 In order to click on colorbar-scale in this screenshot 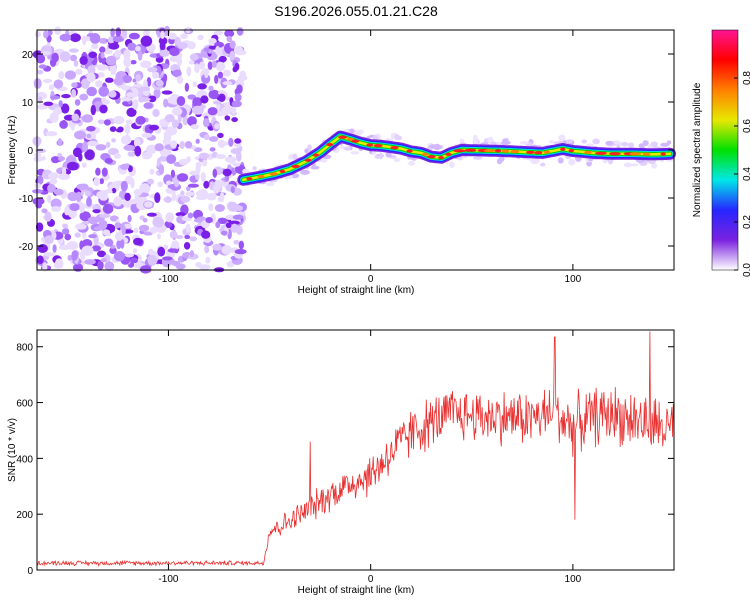, I will do `click(725, 150)`.